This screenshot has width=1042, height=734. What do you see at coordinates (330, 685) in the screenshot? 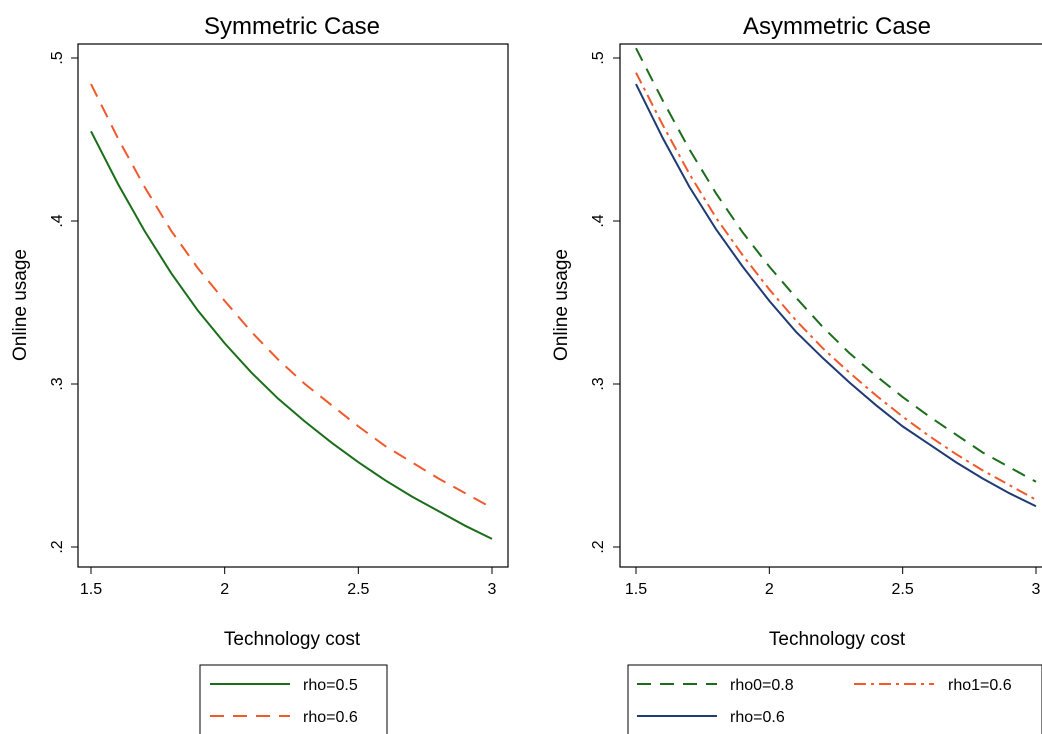
I see `legend-label: rho=0.5` at bounding box center [330, 685].